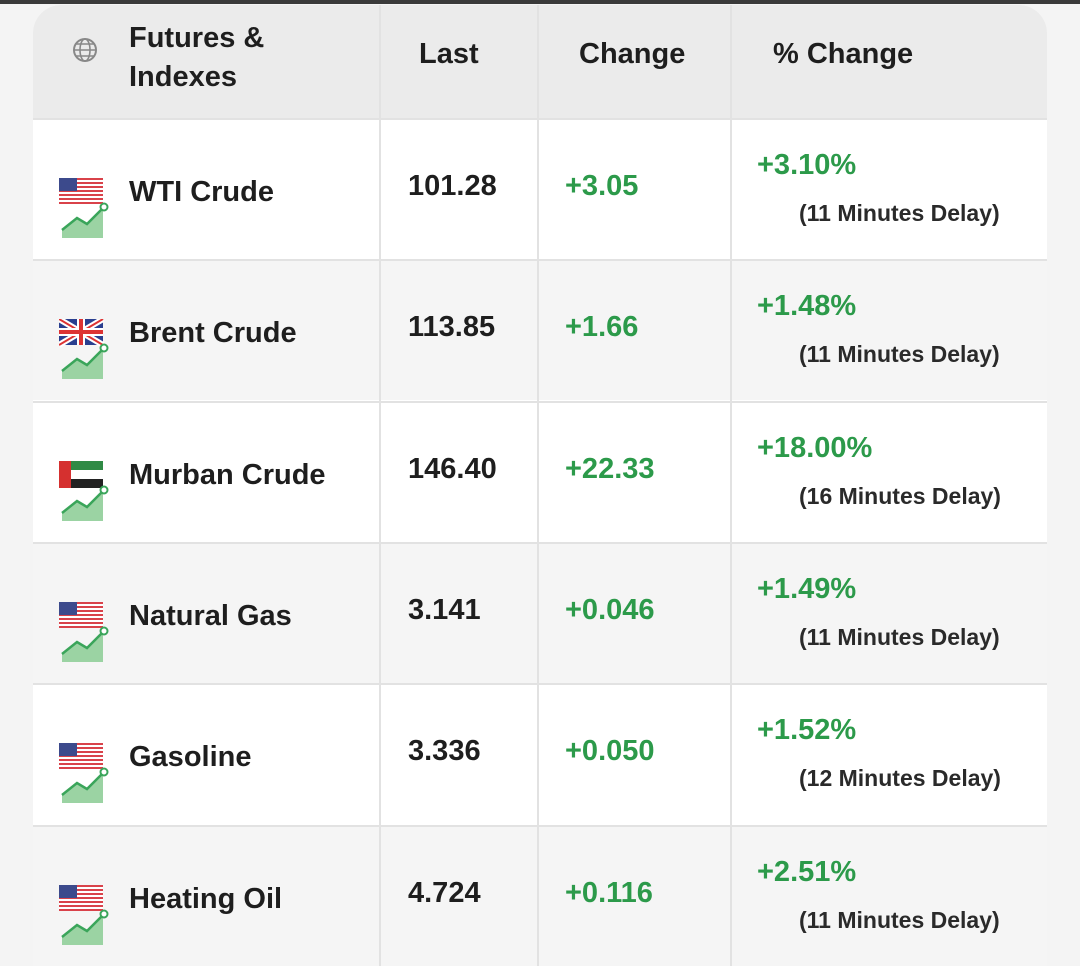 Image resolution: width=1080 pixels, height=966 pixels. Describe the element at coordinates (201, 192) in the screenshot. I see `instrument-name: WTI Crude` at that location.